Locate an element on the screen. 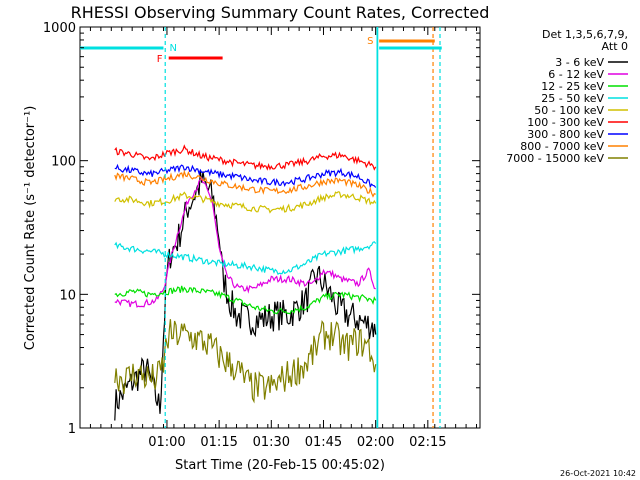  legend-entry-label: 6 - 12 keV is located at coordinates (576, 74).